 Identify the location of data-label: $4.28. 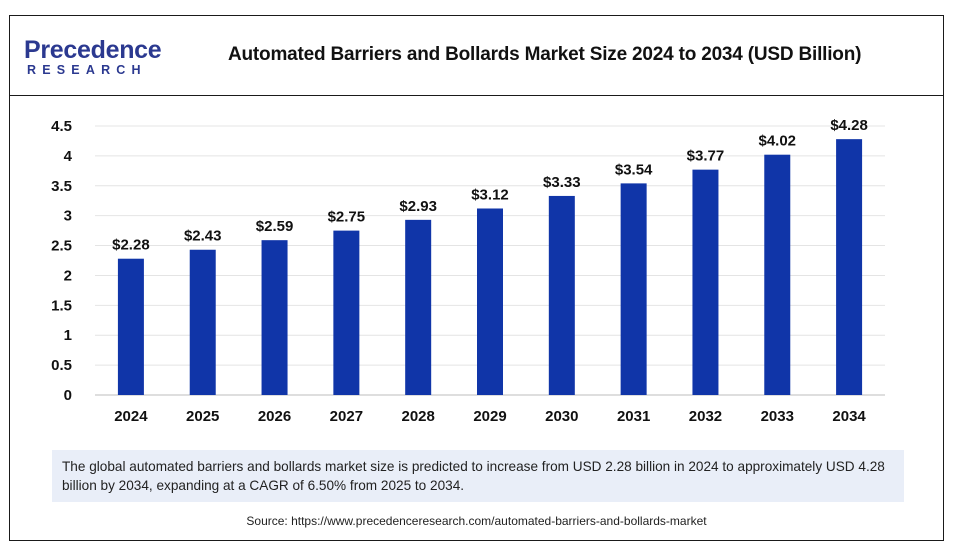
(849, 125).